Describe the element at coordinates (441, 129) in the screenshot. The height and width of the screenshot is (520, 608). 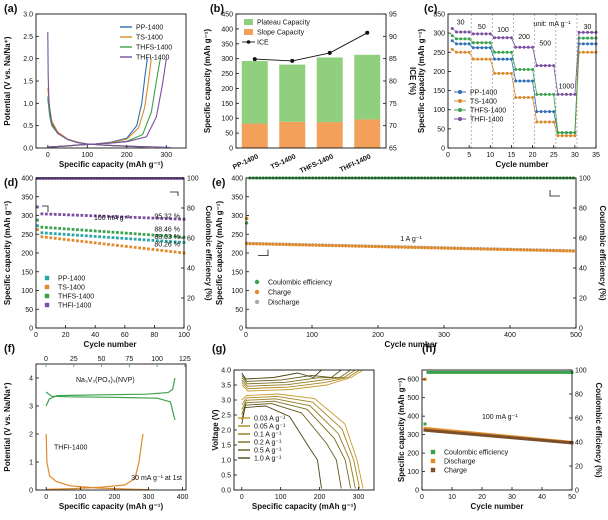
I see `panel-c-ytick-label: 50` at that location.